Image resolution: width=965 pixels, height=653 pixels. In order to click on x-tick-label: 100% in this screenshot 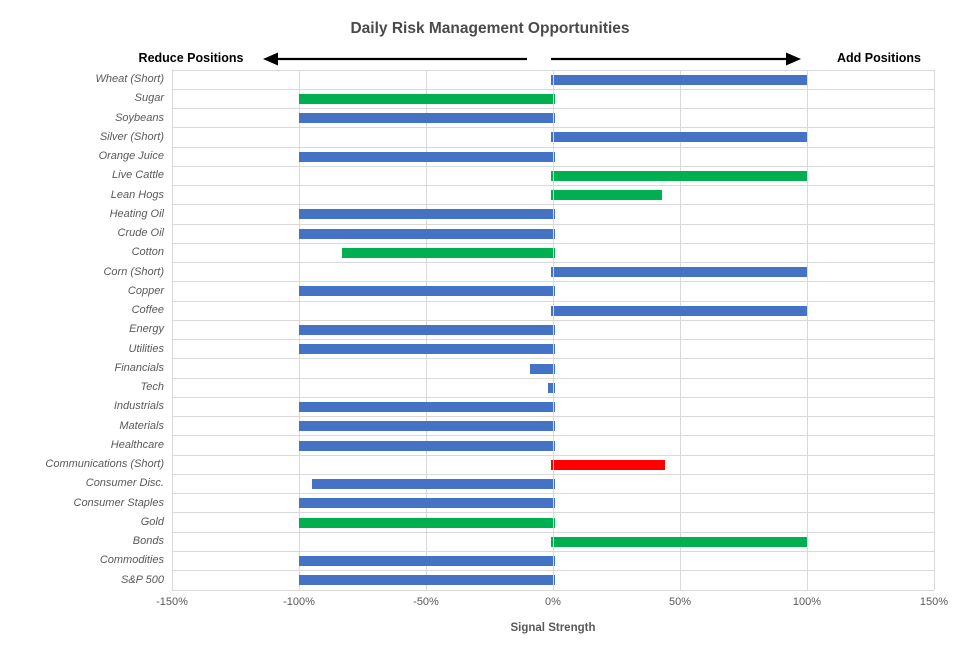, I will do `click(807, 602)`.